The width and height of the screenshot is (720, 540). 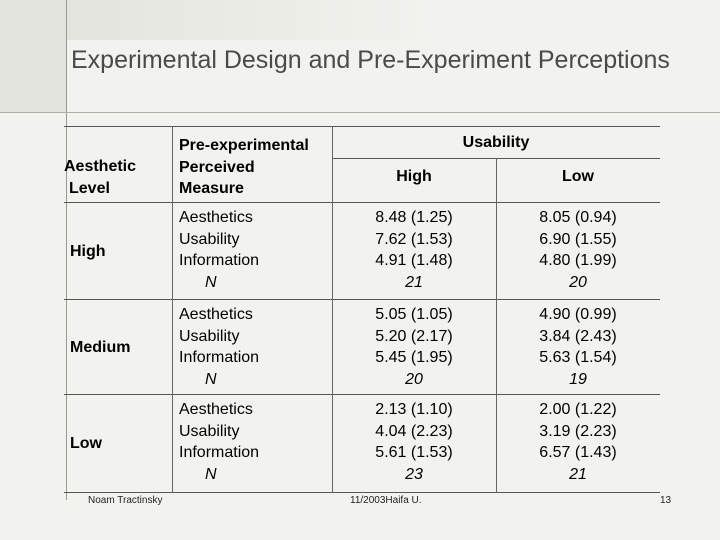 I want to click on header-usability-high: High, so click(x=414, y=176).